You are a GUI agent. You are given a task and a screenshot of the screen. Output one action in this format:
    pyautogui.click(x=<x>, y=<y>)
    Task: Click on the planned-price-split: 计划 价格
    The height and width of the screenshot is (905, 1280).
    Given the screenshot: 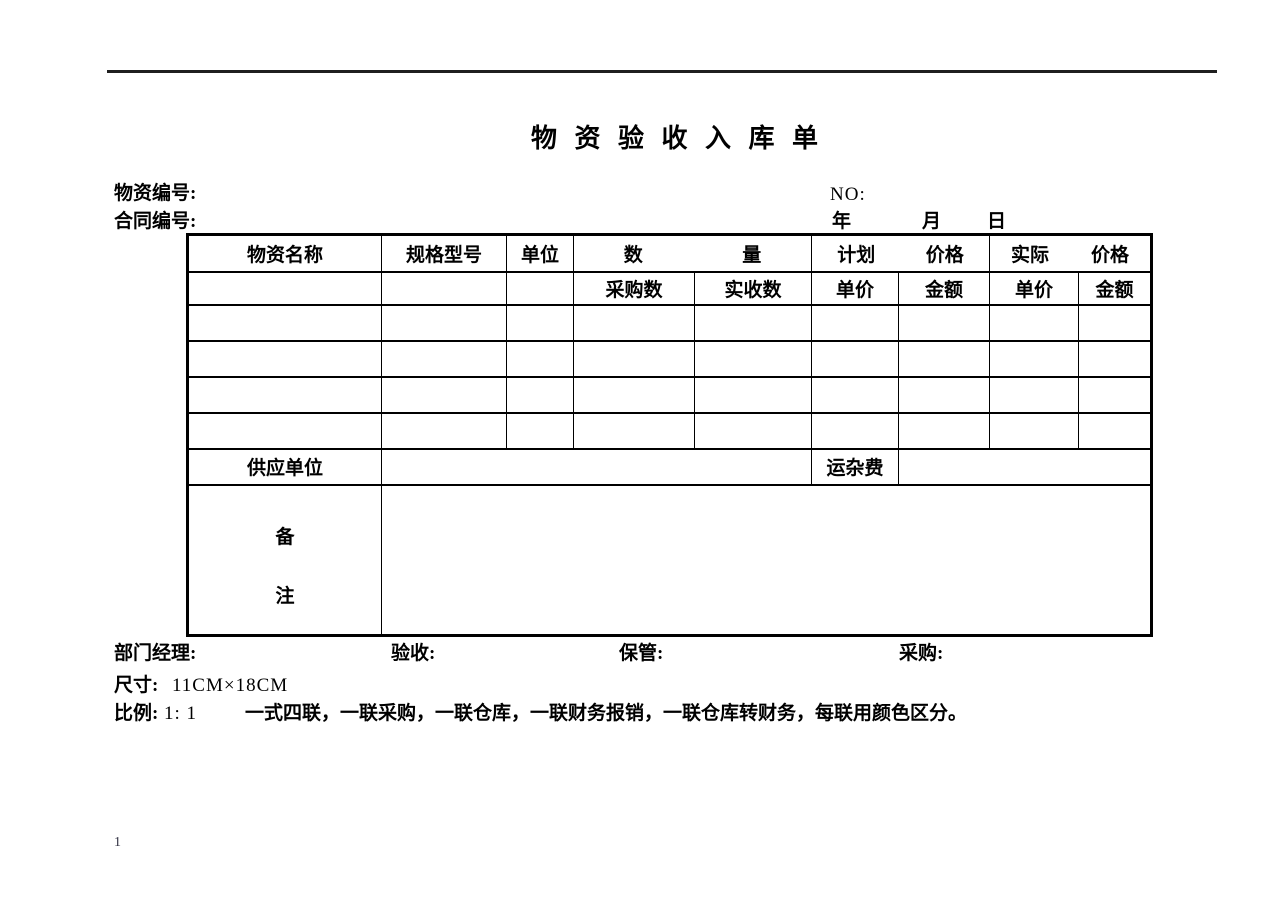 What is the action you would take?
    pyautogui.click(x=901, y=253)
    